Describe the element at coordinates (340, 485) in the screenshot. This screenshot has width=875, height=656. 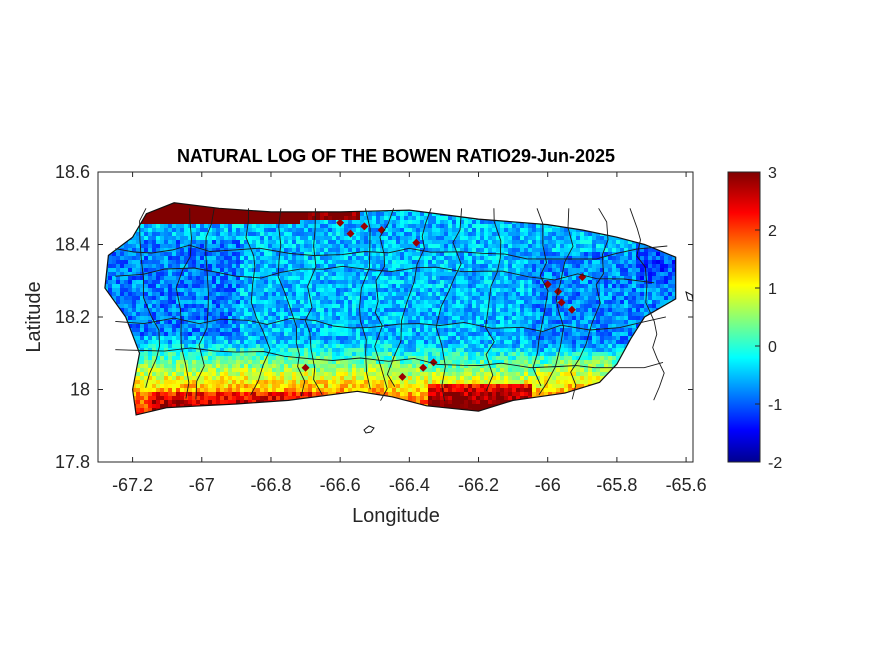
I see `x-tick-label: -66.6` at that location.